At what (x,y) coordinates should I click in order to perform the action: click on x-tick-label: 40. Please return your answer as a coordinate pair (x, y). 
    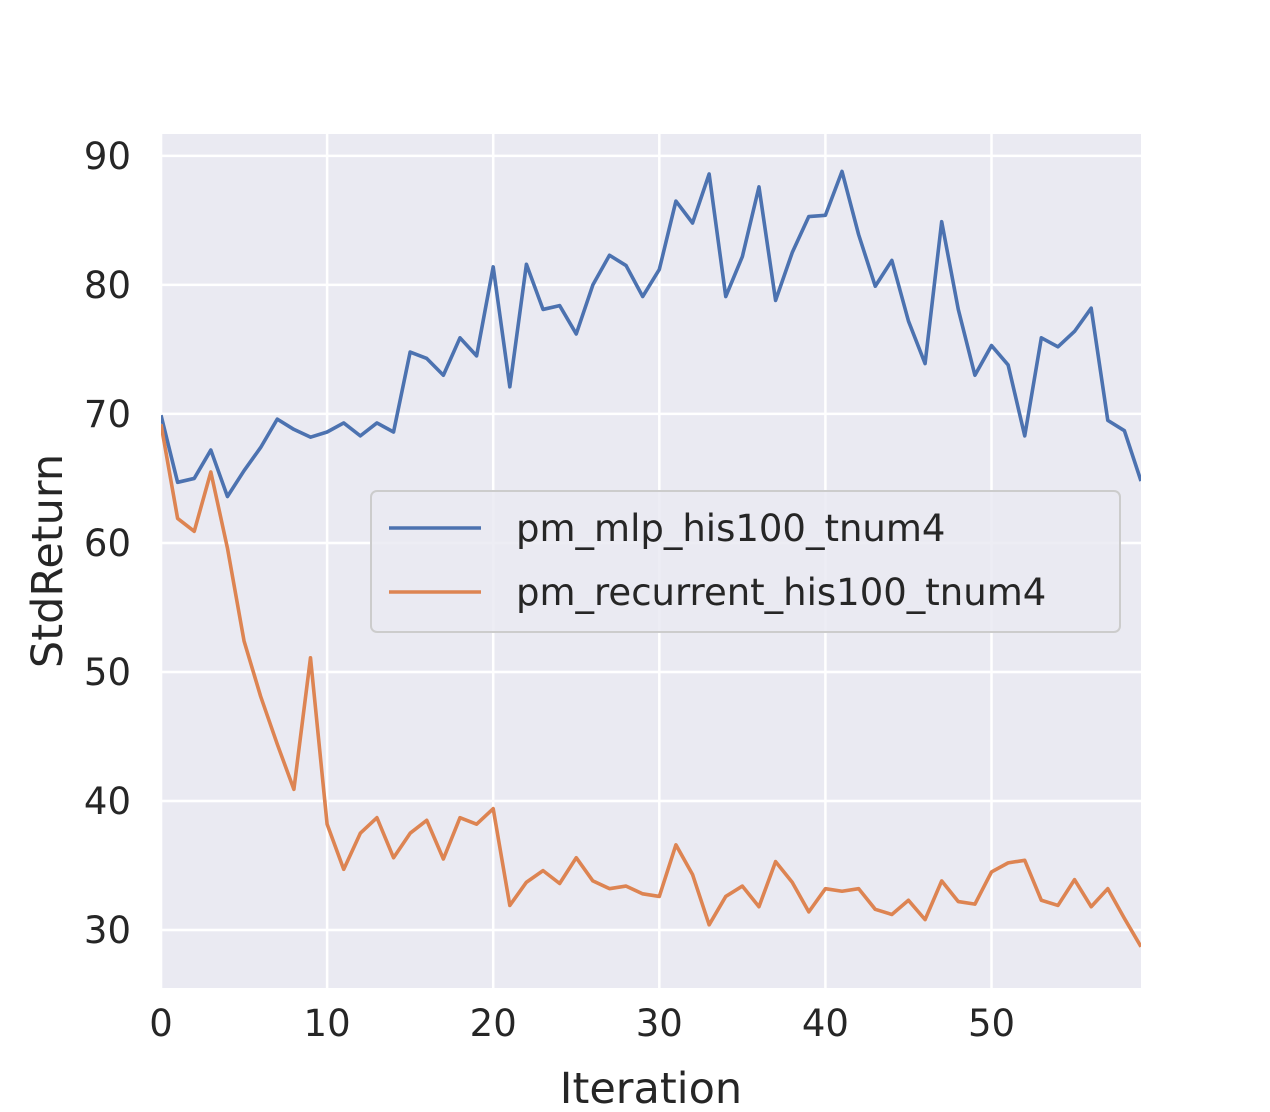
    Looking at the image, I should click on (825, 1023).